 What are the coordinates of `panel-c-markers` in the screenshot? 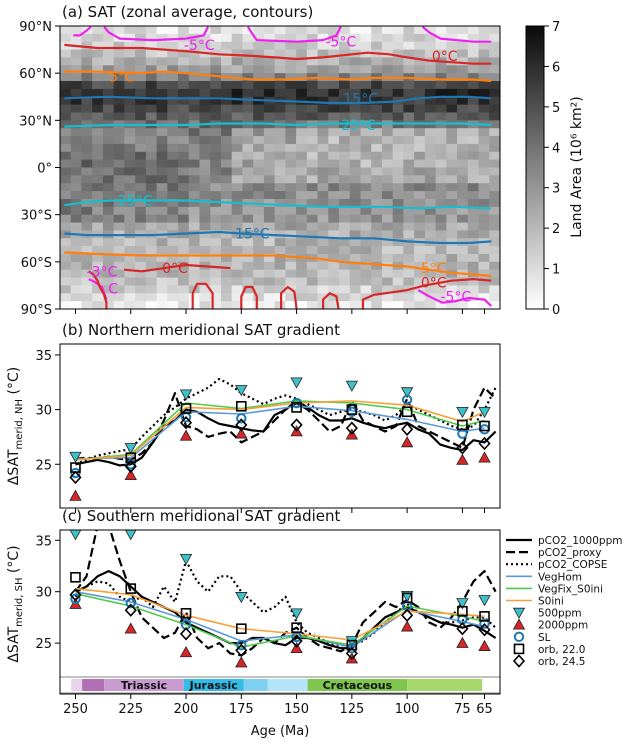 It's located at (280, 599).